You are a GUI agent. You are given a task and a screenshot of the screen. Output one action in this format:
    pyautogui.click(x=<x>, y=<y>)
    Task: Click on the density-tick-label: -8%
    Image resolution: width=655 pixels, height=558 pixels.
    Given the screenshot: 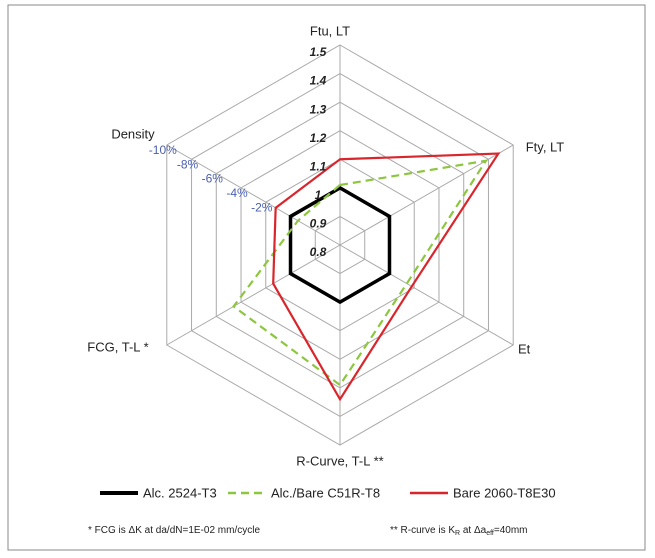 What is the action you would take?
    pyautogui.click(x=188, y=164)
    